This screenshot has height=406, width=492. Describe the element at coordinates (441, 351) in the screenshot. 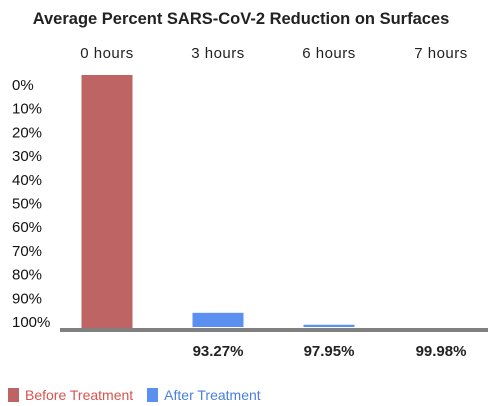

I see `data-label: 99.98%` at that location.